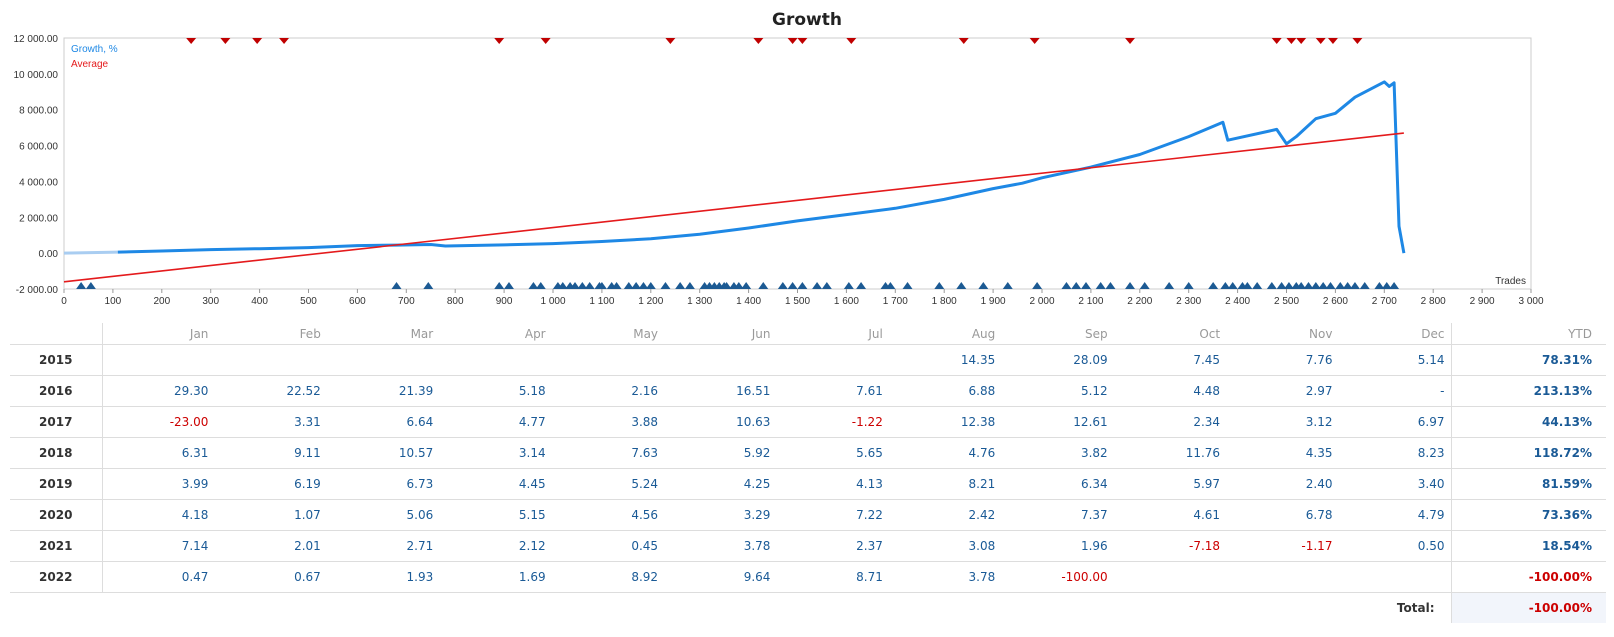 The width and height of the screenshot is (1614, 637). What do you see at coordinates (495, 391) in the screenshot?
I see `month-value-cell: 5.18` at bounding box center [495, 391].